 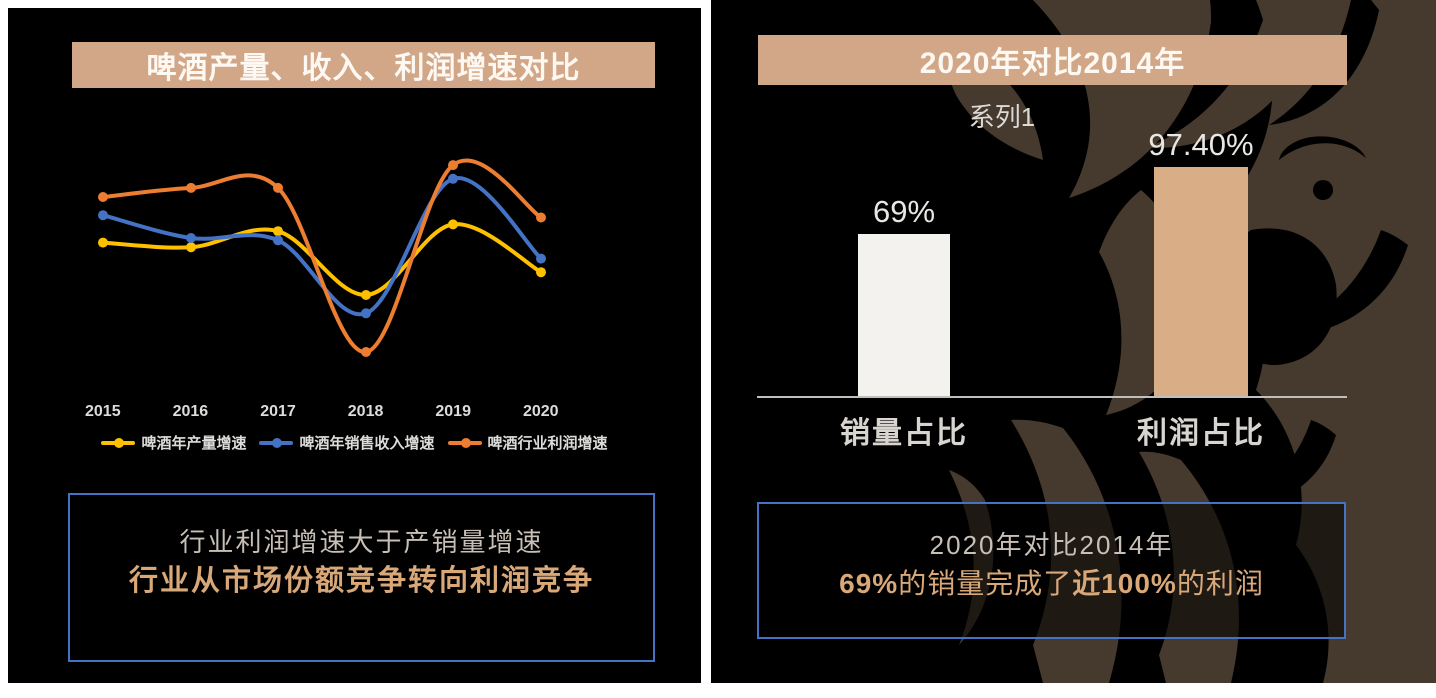 I want to click on bar-profit-share, so click(x=1201, y=281).